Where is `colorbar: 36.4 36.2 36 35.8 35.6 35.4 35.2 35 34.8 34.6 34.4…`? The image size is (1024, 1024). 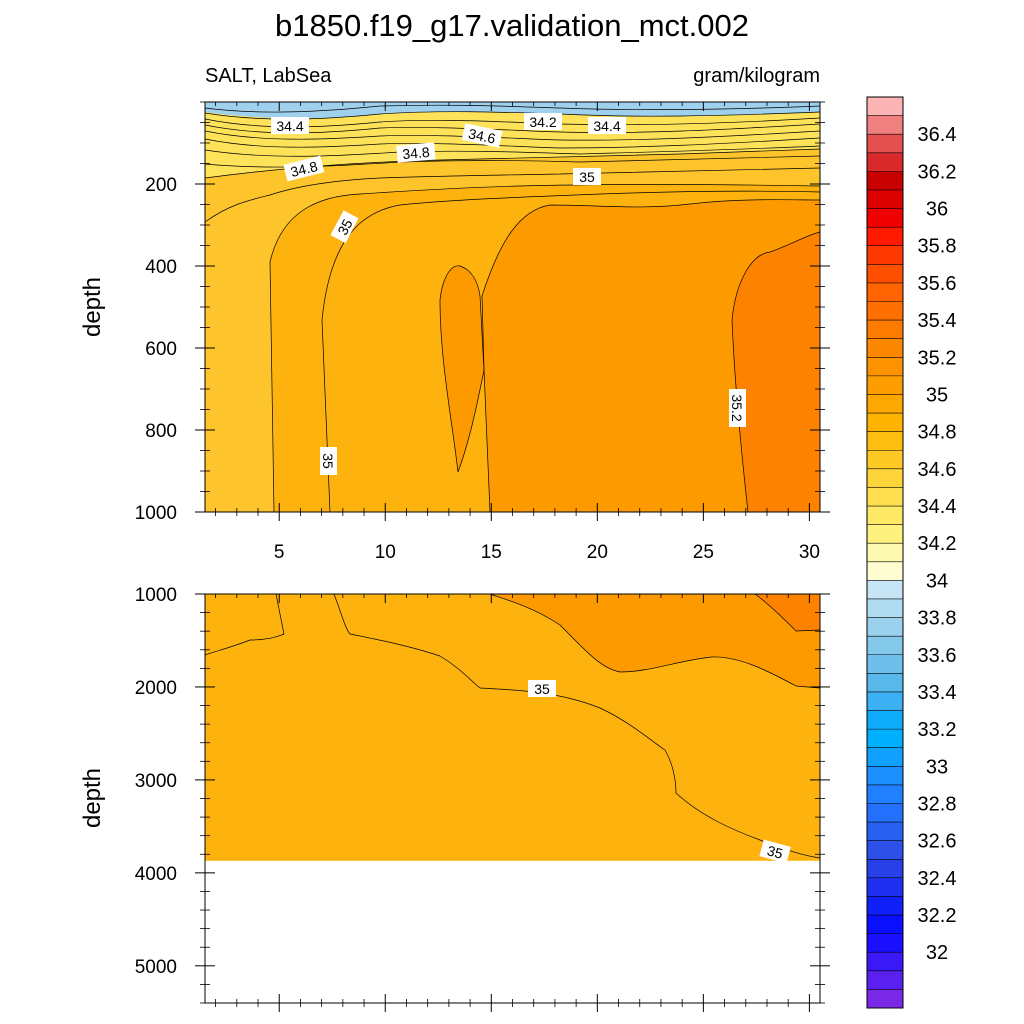
colorbar: 36.4 36.2 36 35.8 35.6 35.4 35.2 35 34.8 34.6 34.4… is located at coordinates (911, 552).